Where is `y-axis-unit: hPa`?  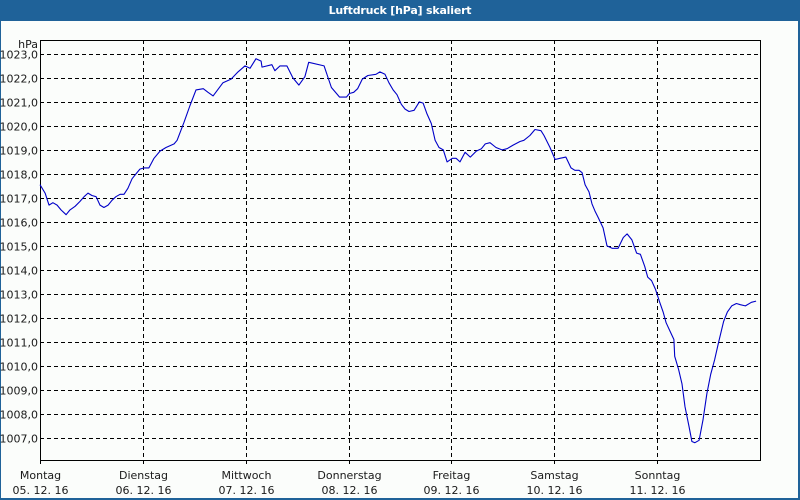 y-axis-unit: hPa is located at coordinates (28, 44).